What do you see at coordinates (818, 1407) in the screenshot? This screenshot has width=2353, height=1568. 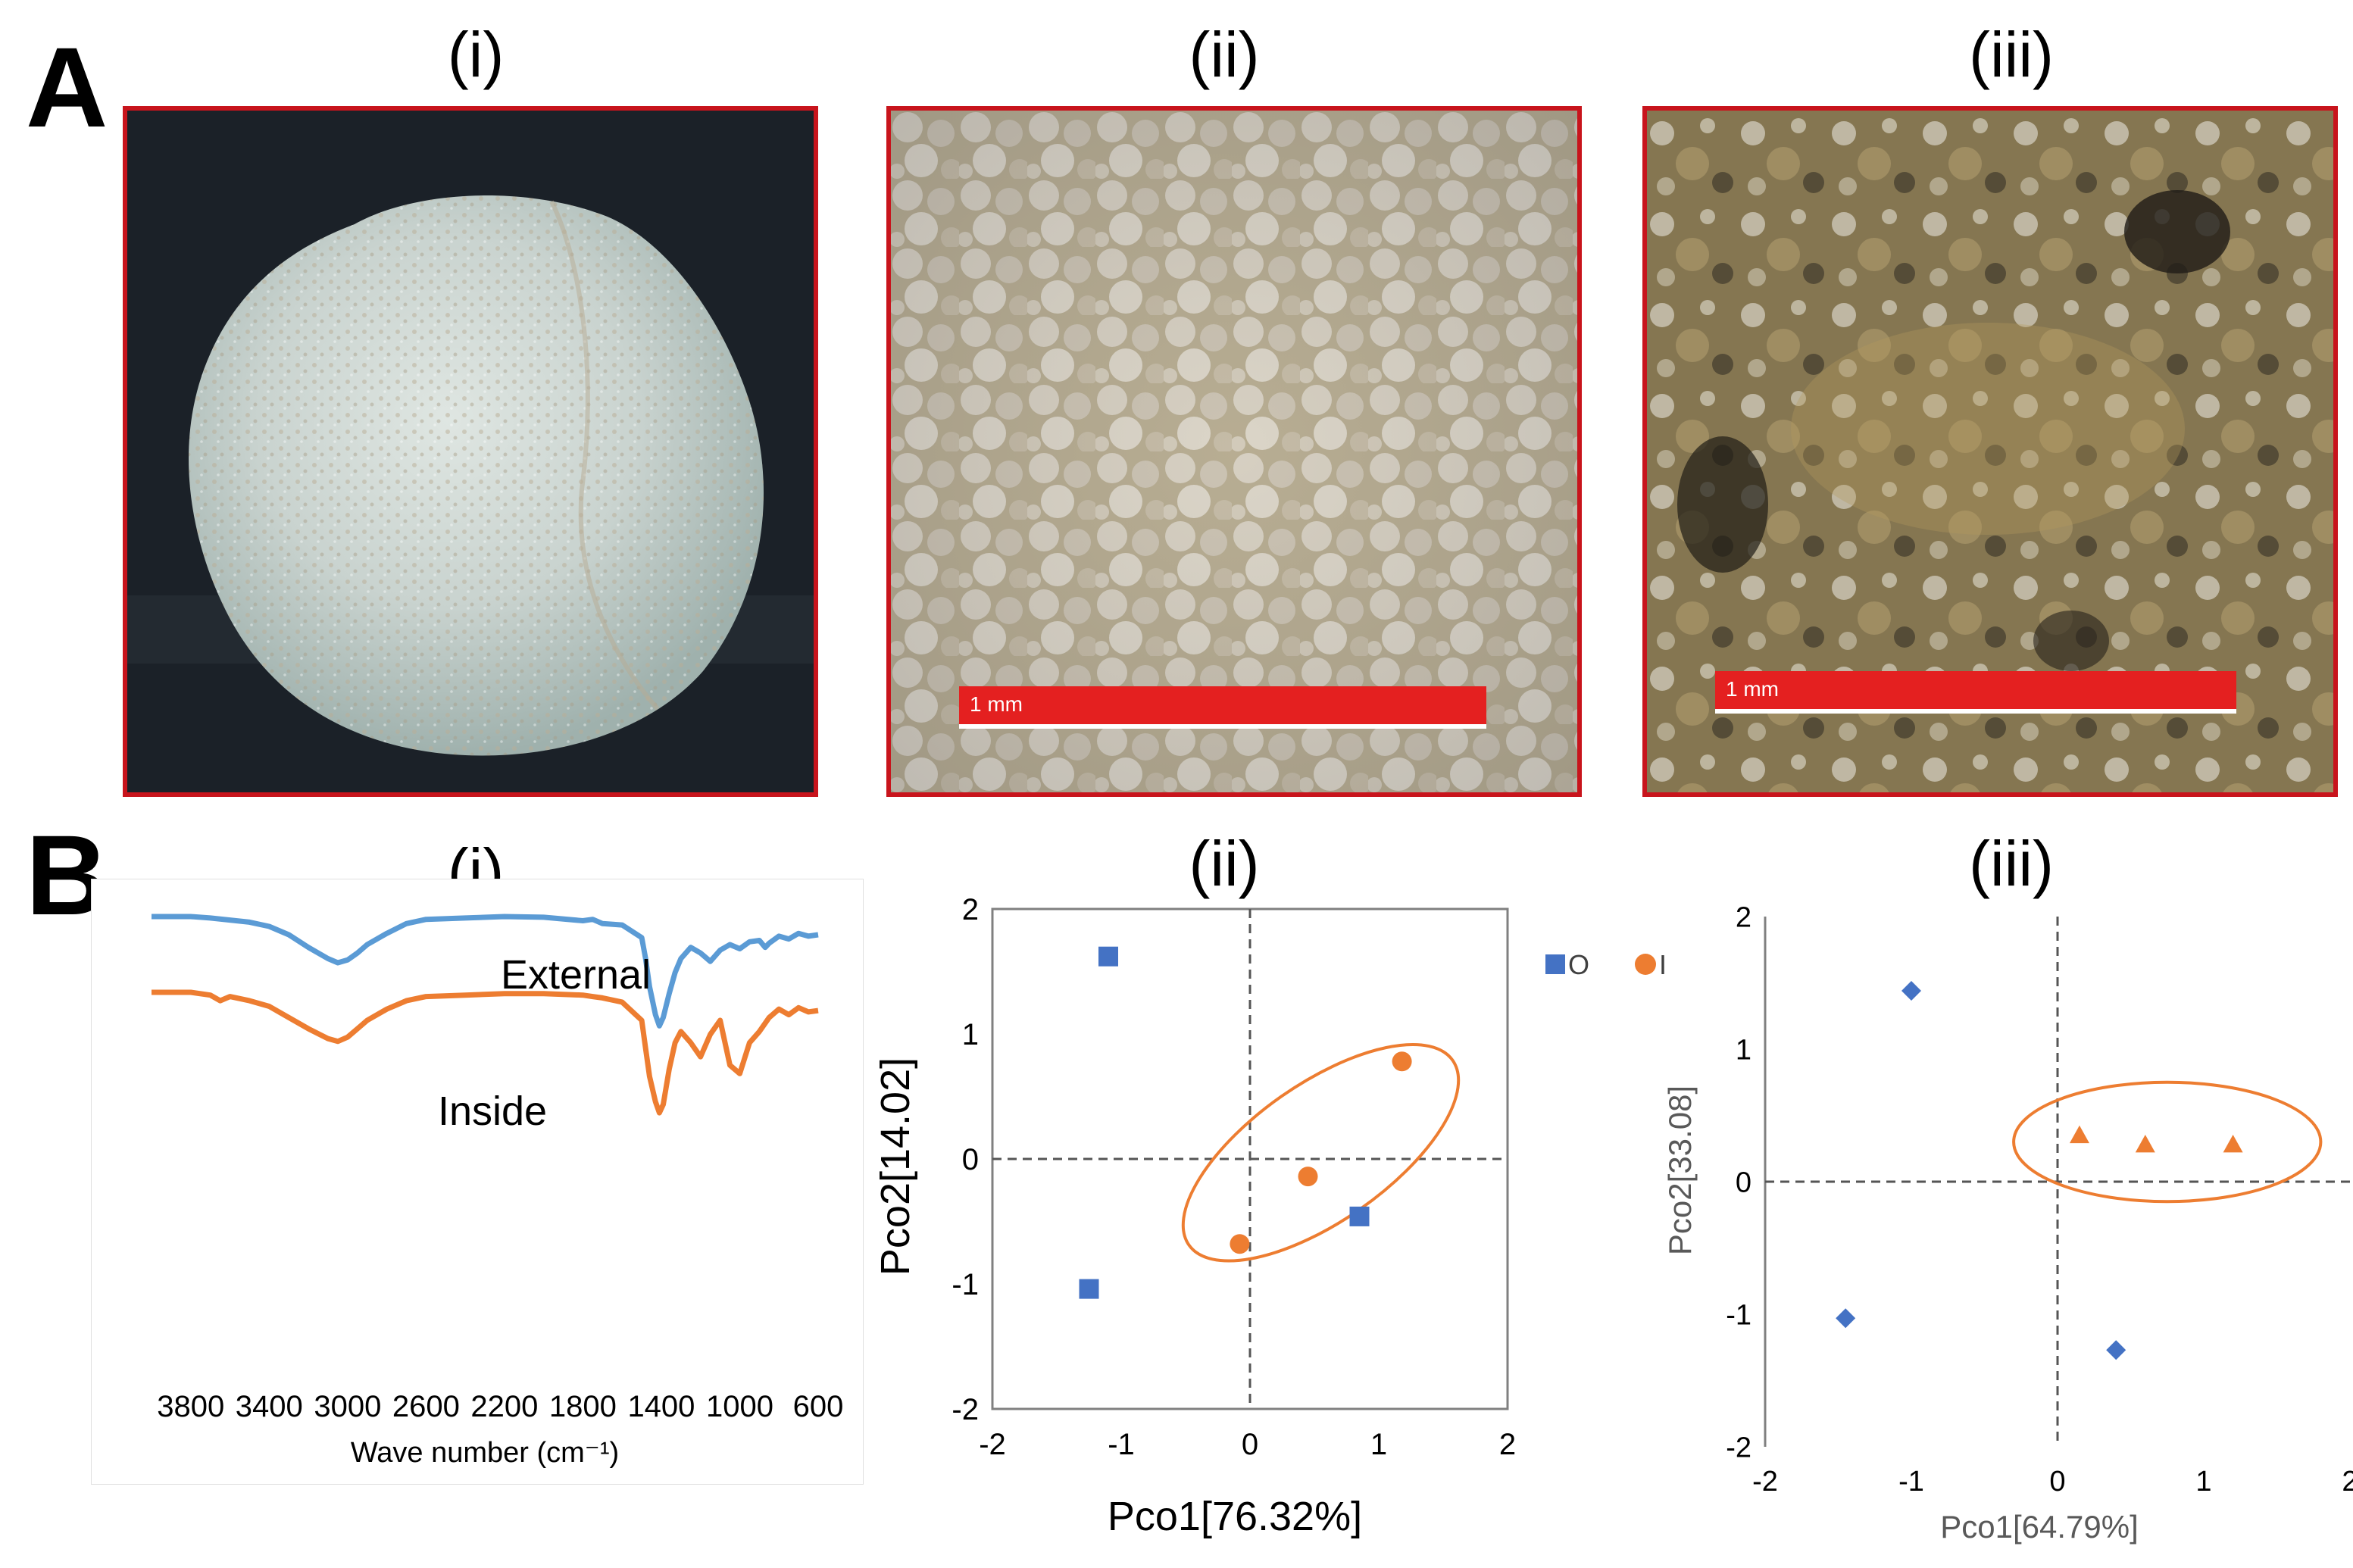 I see `x-tick-label: 600` at bounding box center [818, 1407].